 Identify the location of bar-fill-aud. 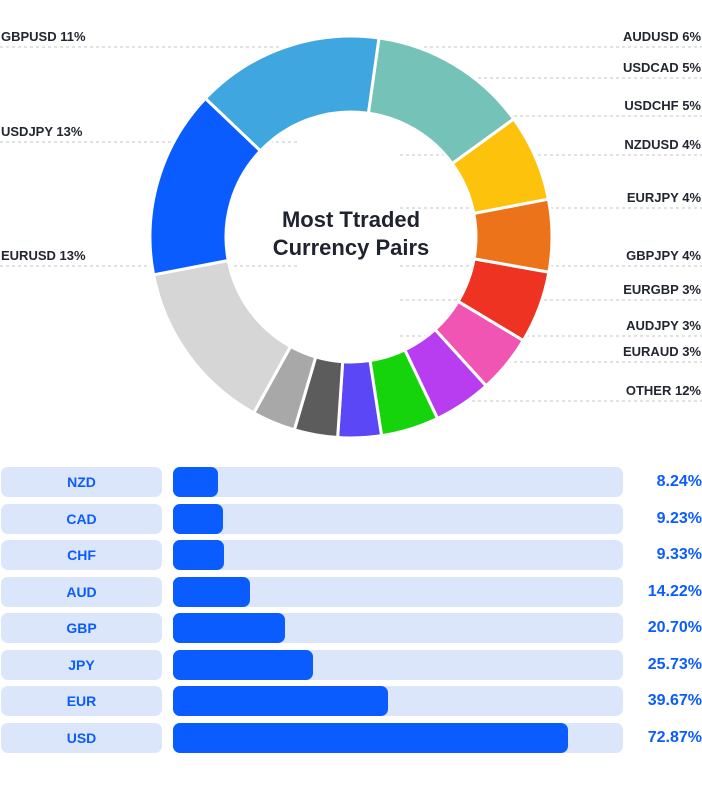
(212, 591).